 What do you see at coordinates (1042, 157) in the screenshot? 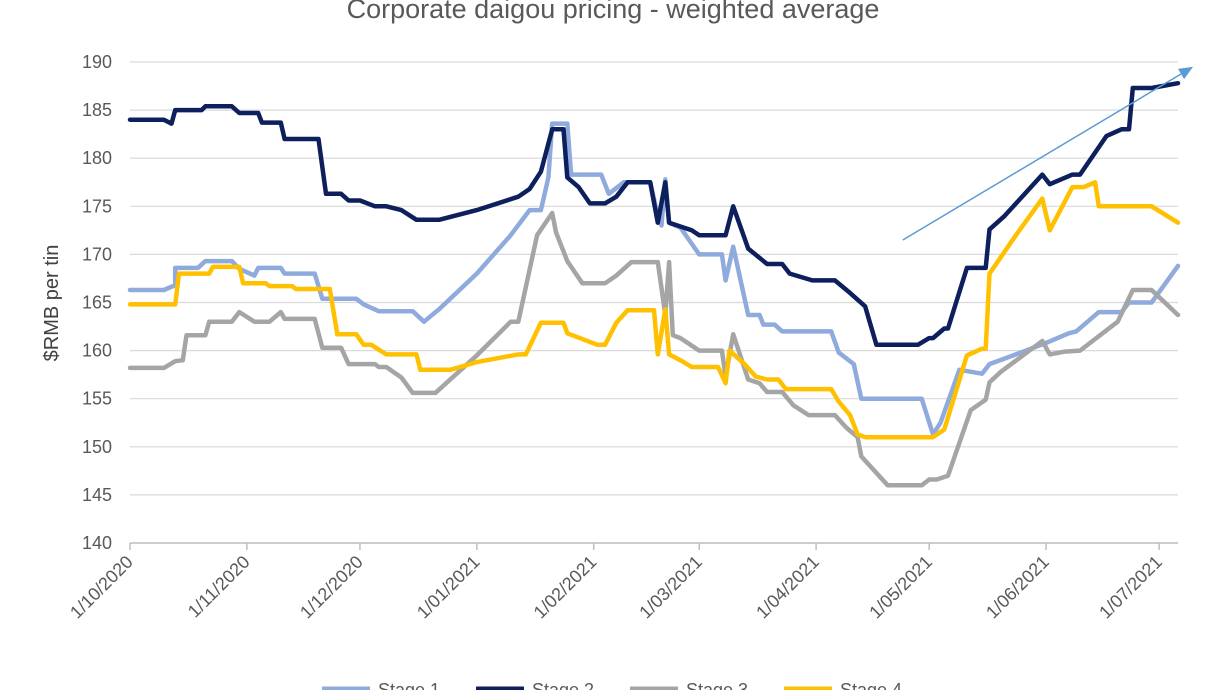
I see `trend-arrow-shaft` at bounding box center [1042, 157].